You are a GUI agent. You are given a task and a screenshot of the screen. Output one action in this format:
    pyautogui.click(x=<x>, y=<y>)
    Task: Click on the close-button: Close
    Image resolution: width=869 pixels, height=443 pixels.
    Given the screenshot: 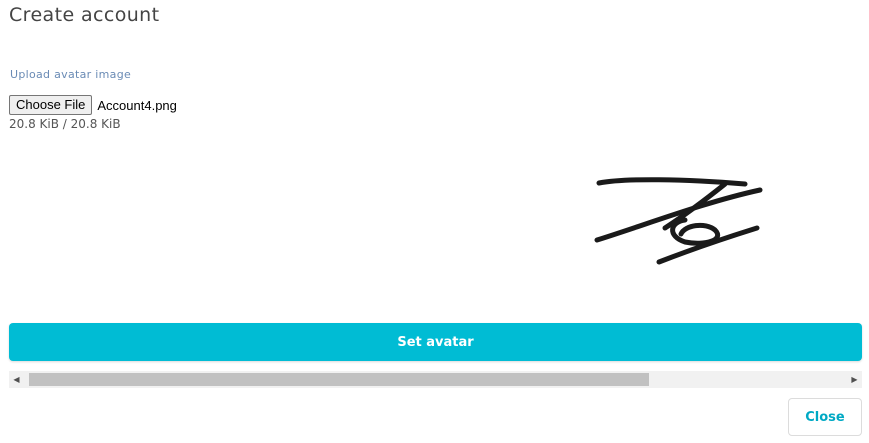 What is the action you would take?
    pyautogui.click(x=825, y=417)
    